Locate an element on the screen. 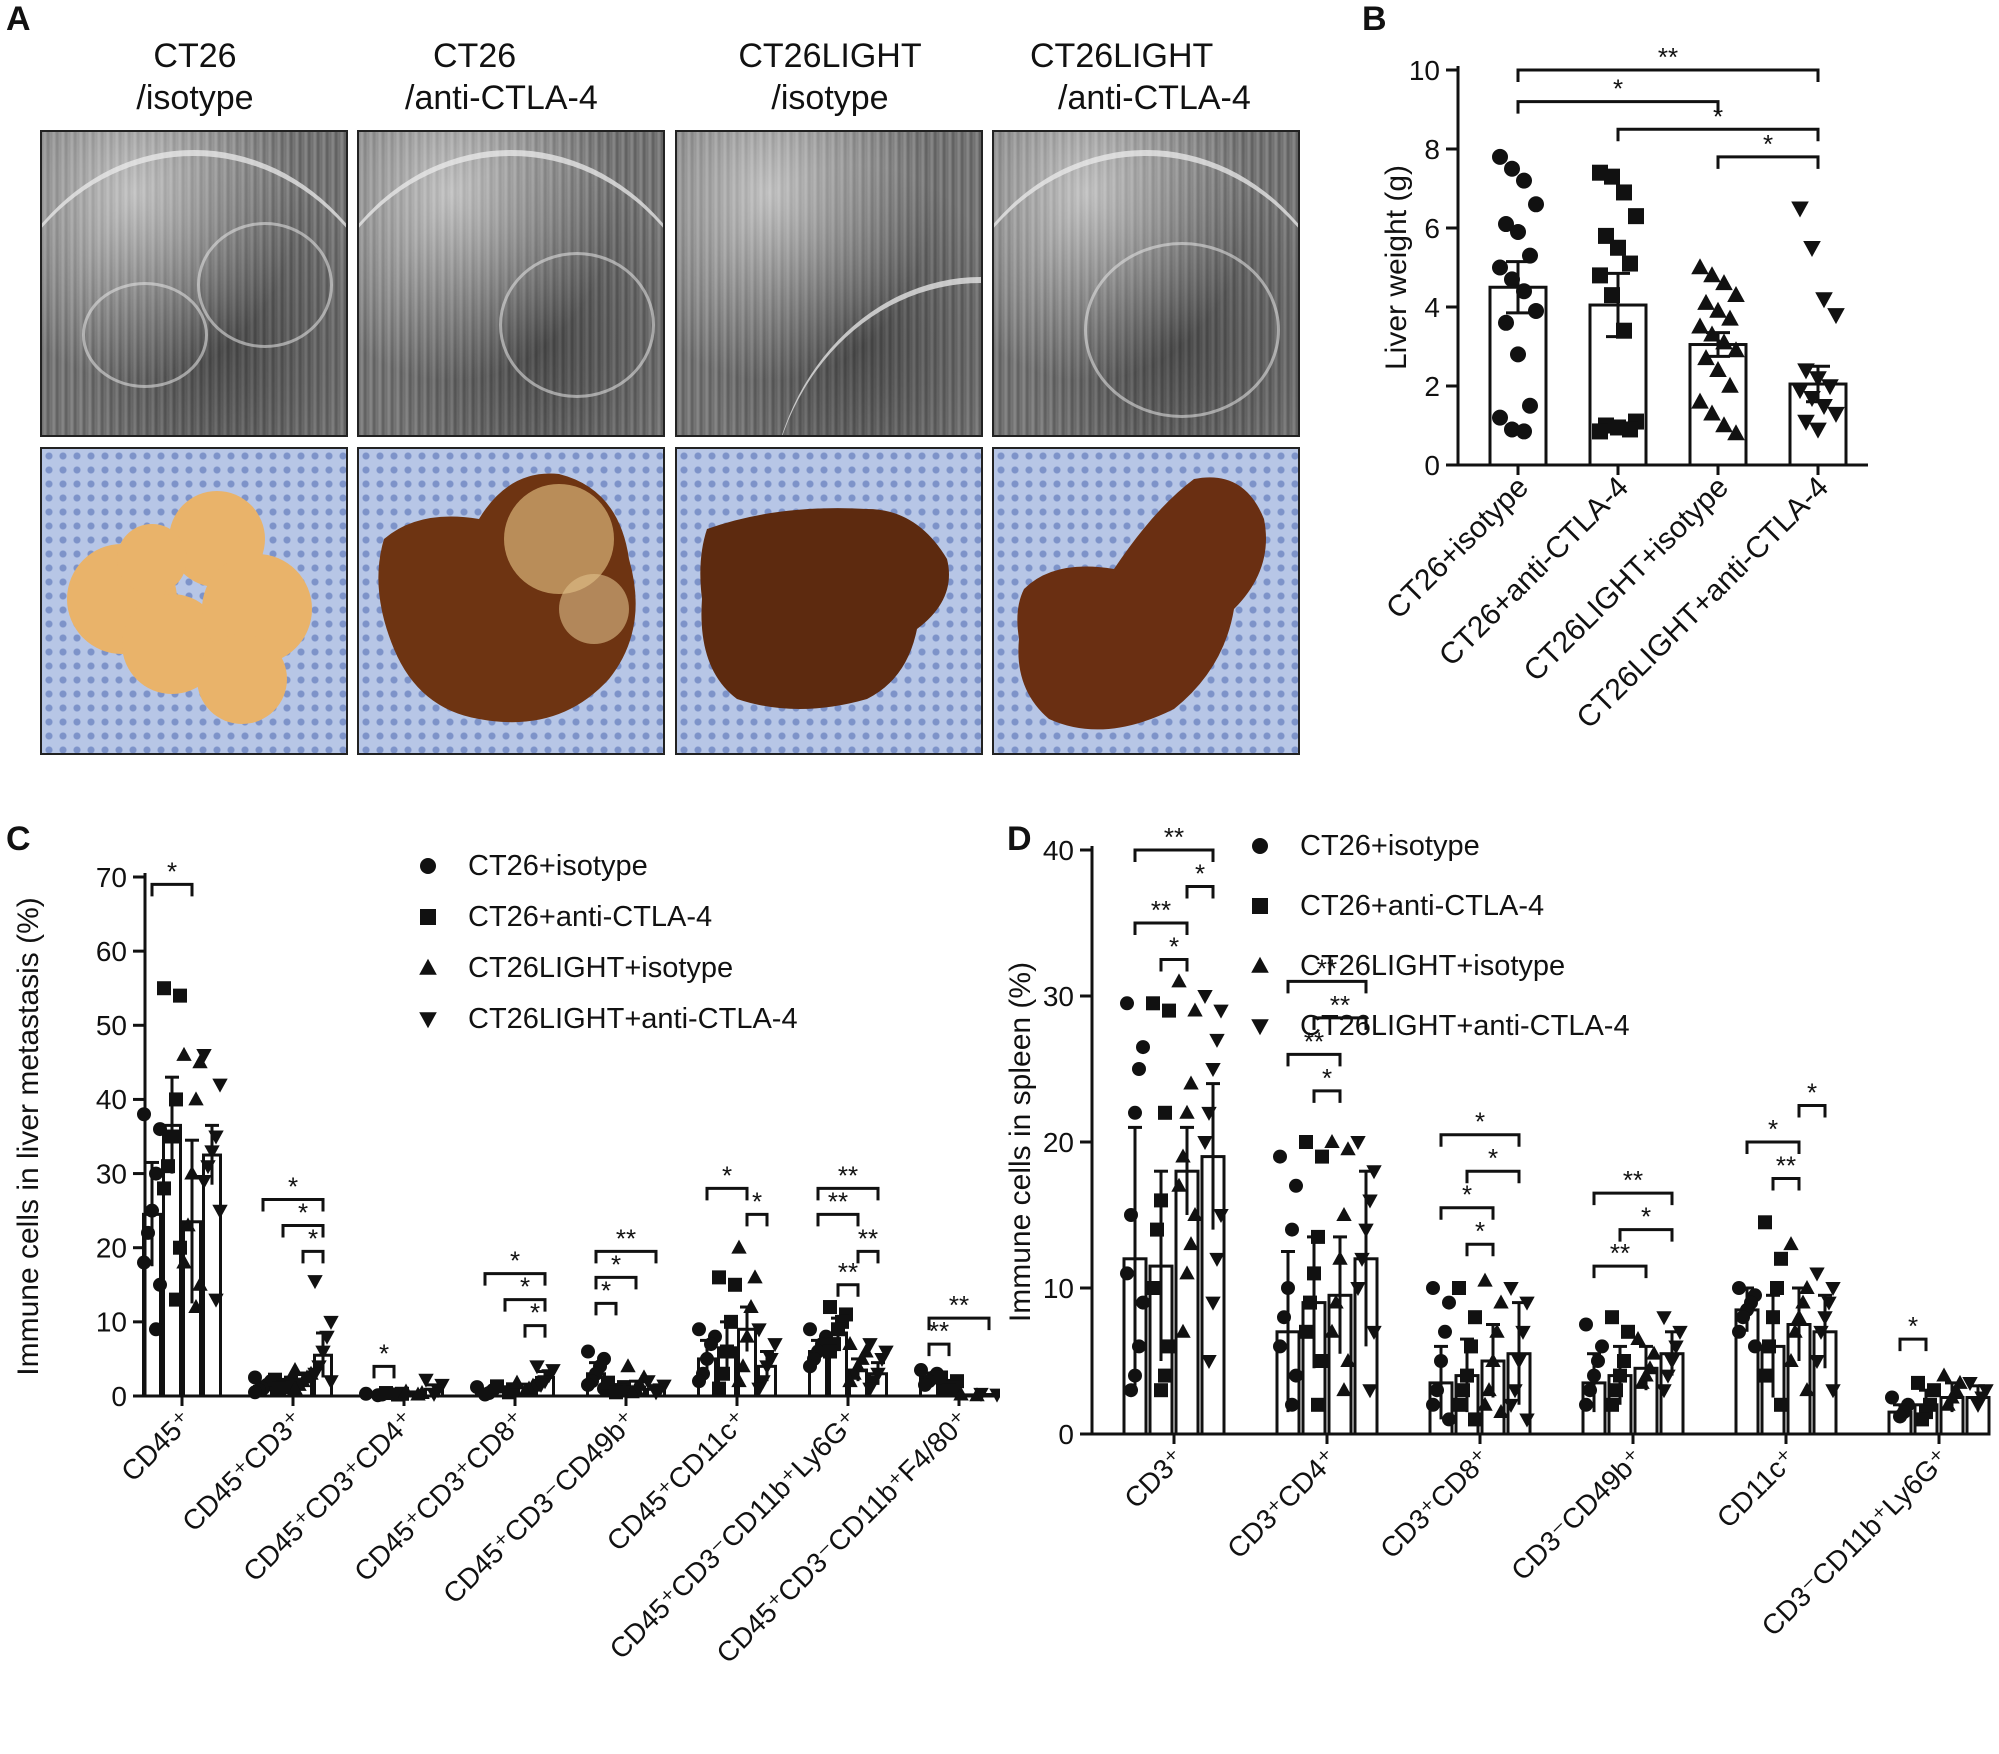 This screenshot has width=1999, height=1754. y-tick-label: 30 is located at coordinates (111, 1173).